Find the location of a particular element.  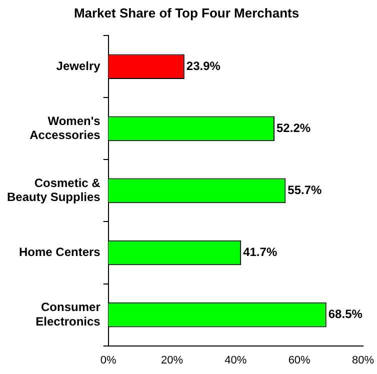

x-tick-label: 40% is located at coordinates (235, 360).